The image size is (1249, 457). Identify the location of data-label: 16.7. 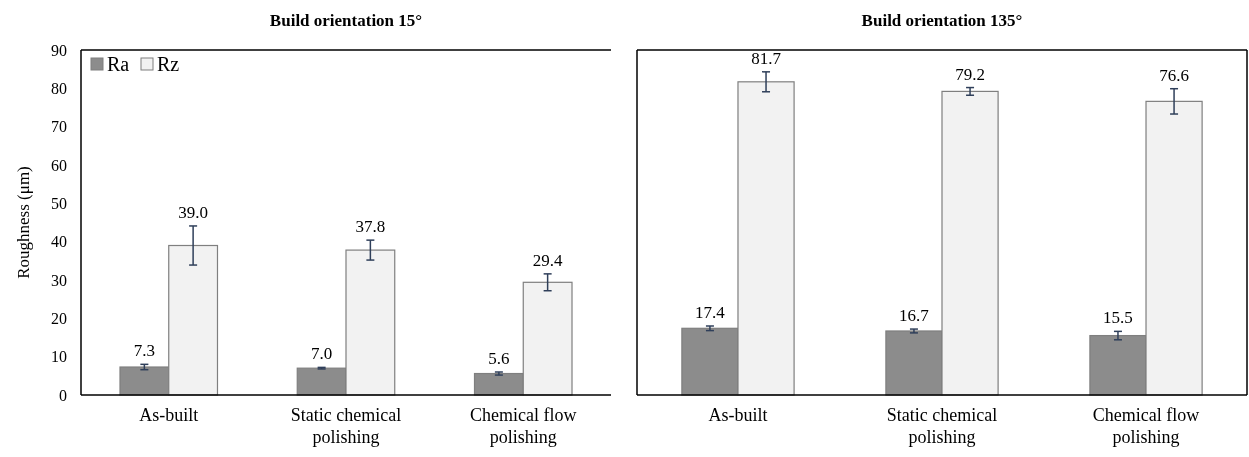
(914, 316).